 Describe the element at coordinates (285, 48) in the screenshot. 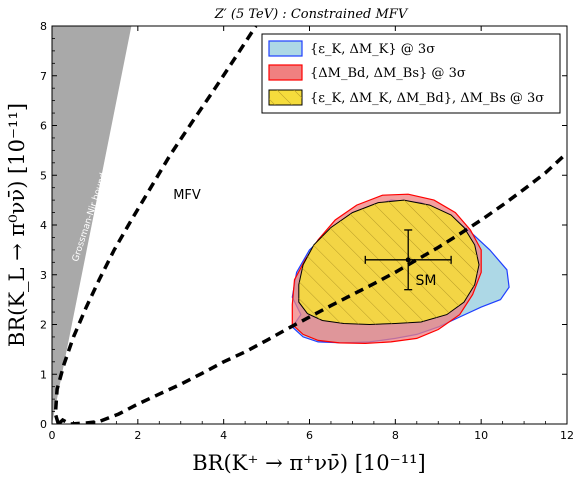

I see `legend-swatch-blue` at that location.